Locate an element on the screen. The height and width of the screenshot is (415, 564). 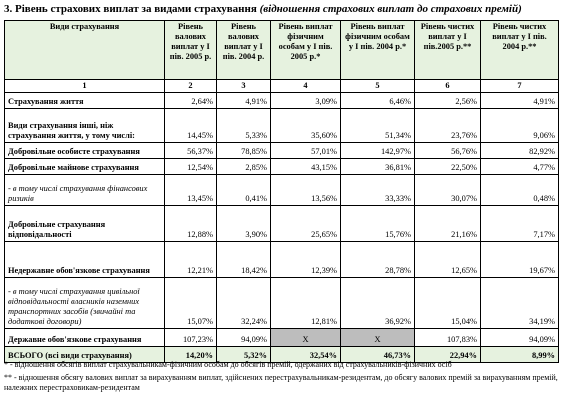
value-cell: 22,94% is located at coordinates (447, 354).